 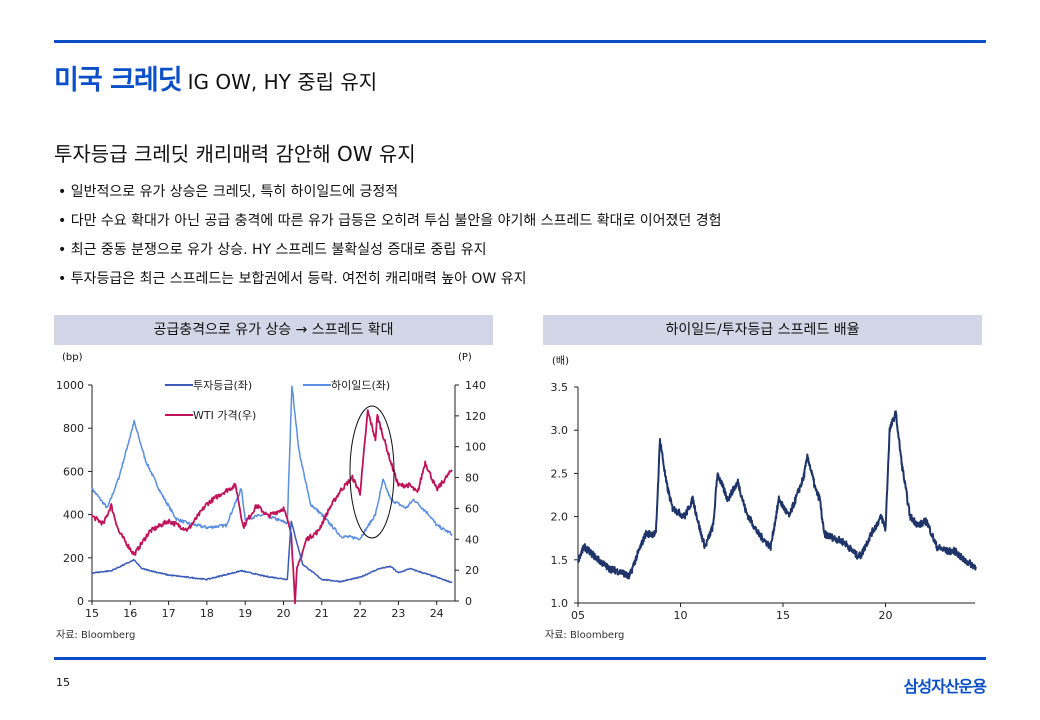 What do you see at coordinates (681, 615) in the screenshot?
I see `x-tick-label: 10` at bounding box center [681, 615].